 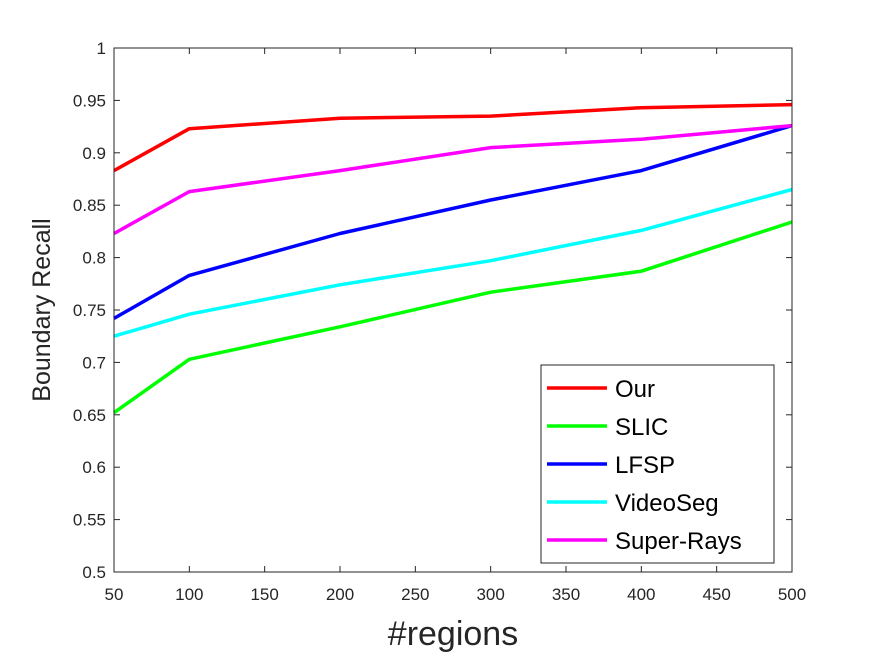 What do you see at coordinates (635, 389) in the screenshot?
I see `legend-label-0: Our` at bounding box center [635, 389].